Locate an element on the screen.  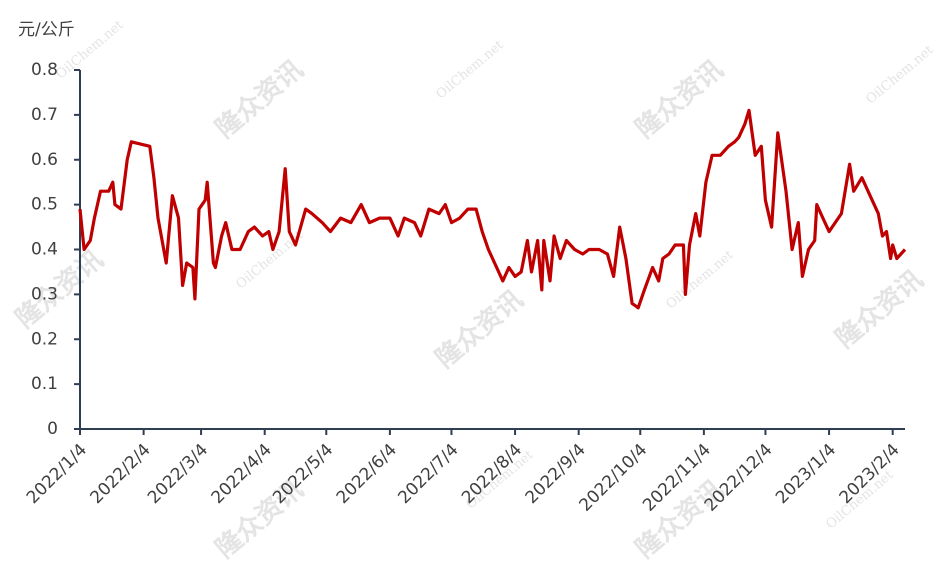
x-tick-label: 2022/2/4 is located at coordinates (121, 474).